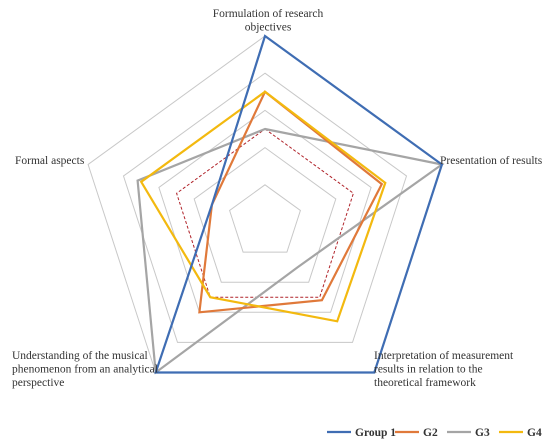 Image resolution: width=550 pixels, height=447 pixels. I want to click on axis-label-1: Formulation of research objectives, so click(268, 21).